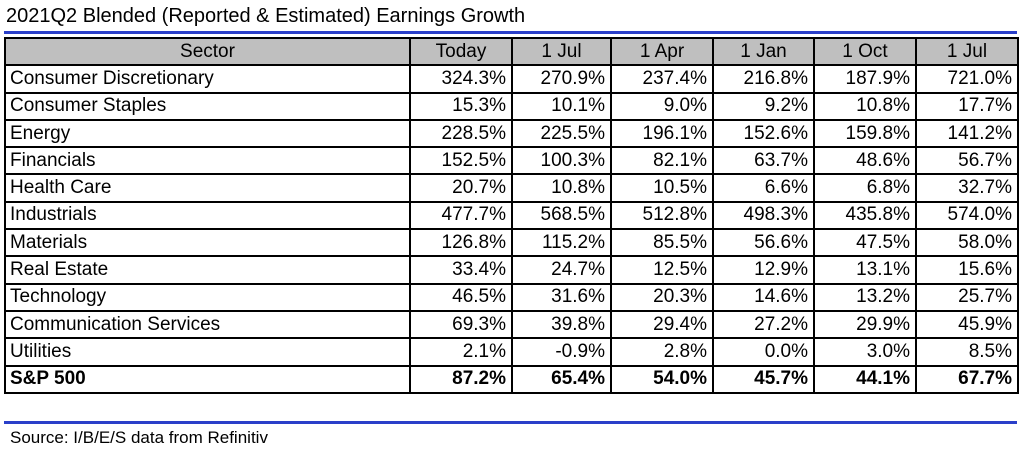  What do you see at coordinates (967, 270) in the screenshot?
I see `value-cell: 15.6%` at bounding box center [967, 270].